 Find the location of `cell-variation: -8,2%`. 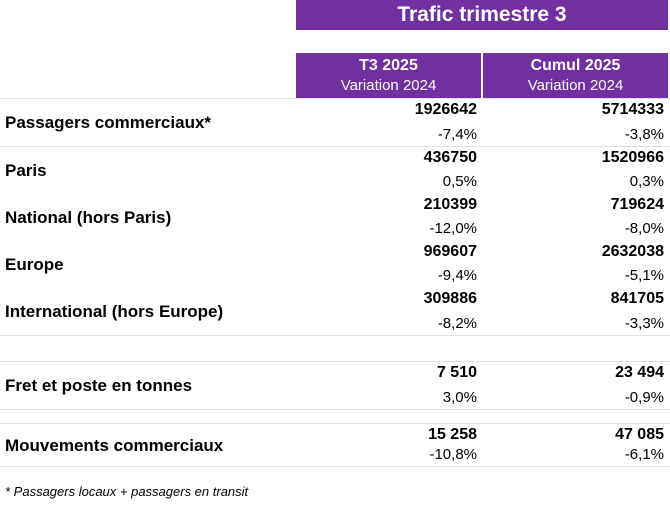

cell-variation: -8,2% is located at coordinates (457, 323).